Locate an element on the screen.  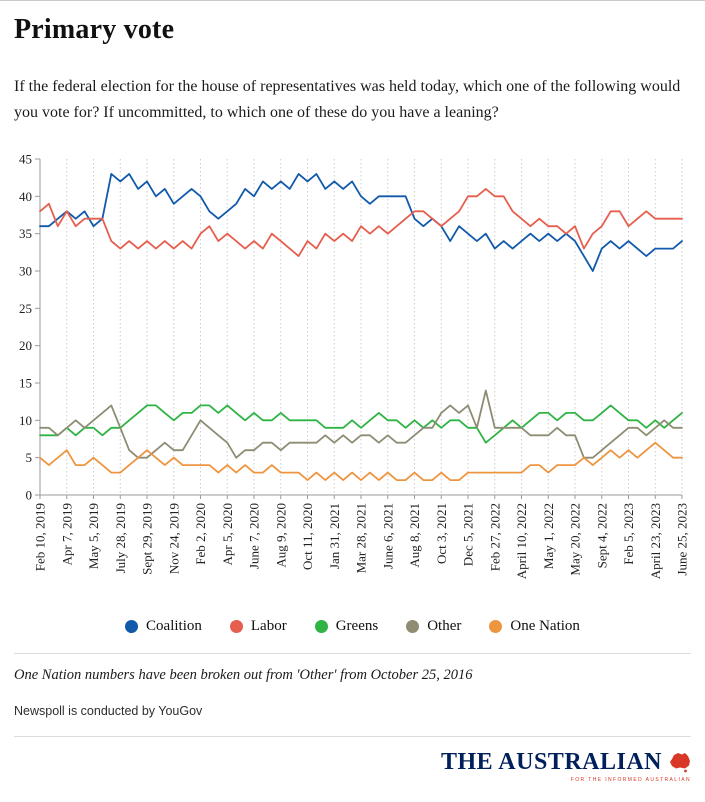
x-tick-label: June 25, 2023 is located at coordinates (682, 539).